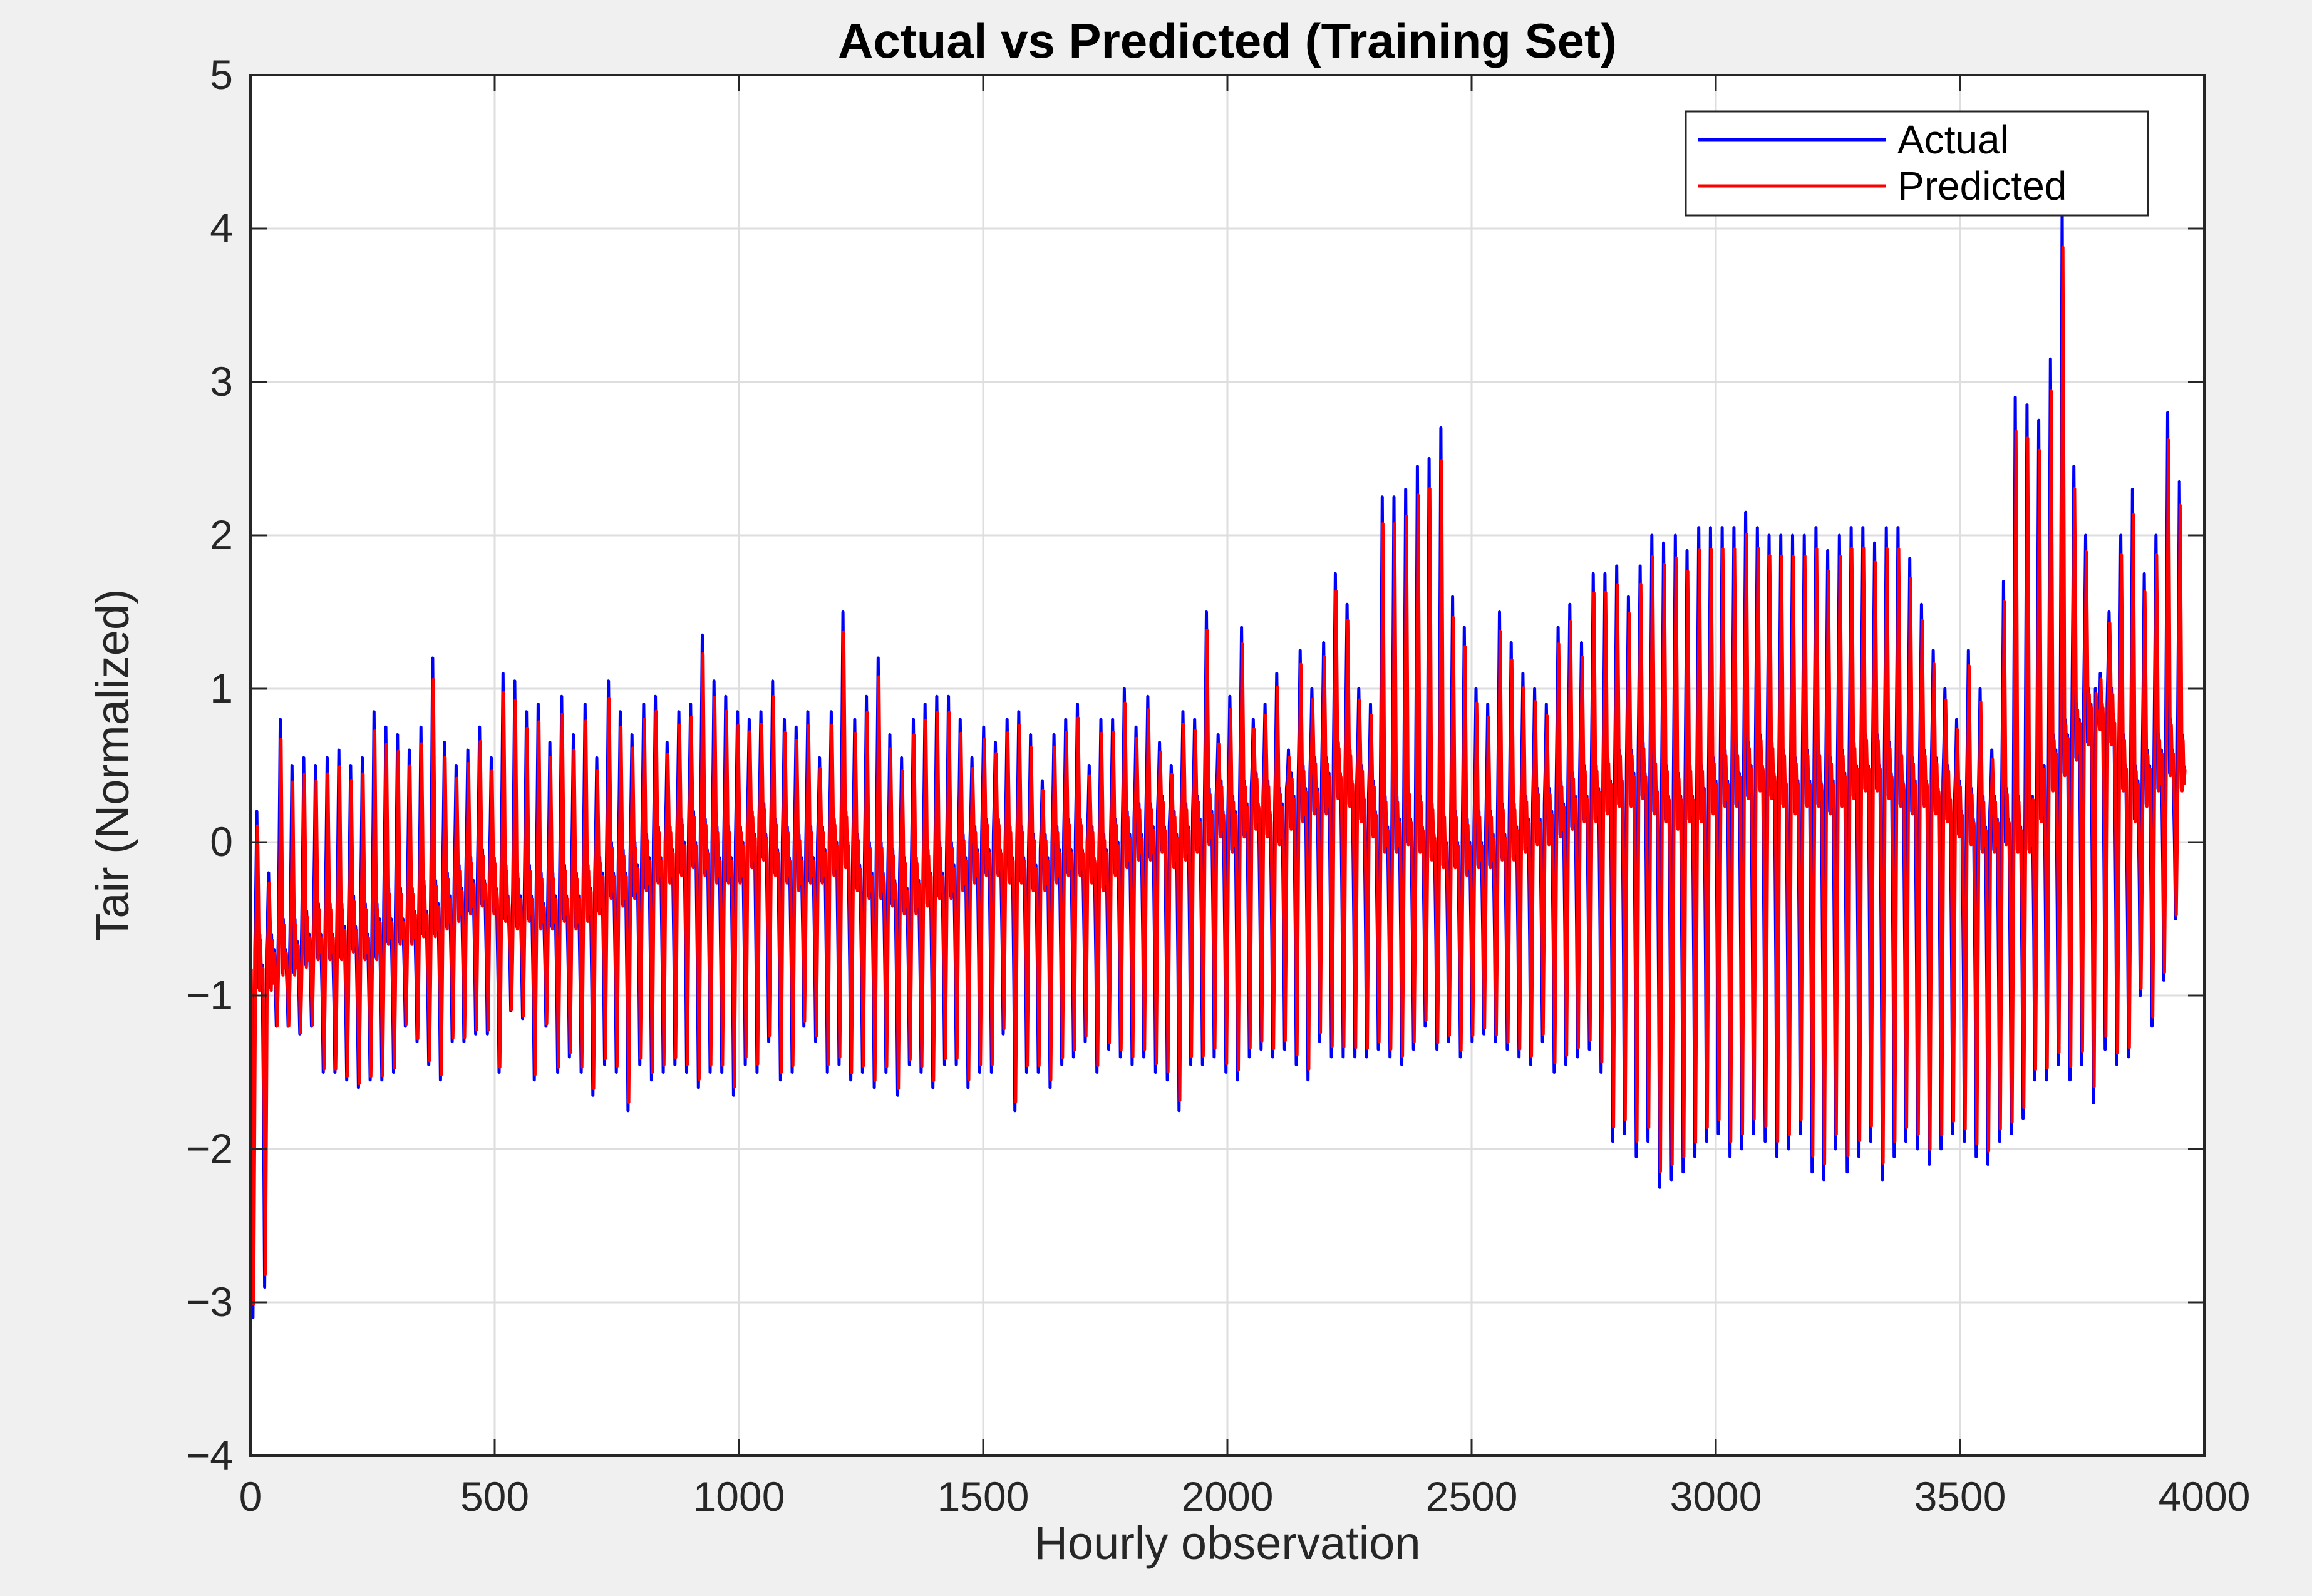 This screenshot has height=1596, width=2312. Describe the element at coordinates (209, 1455) in the screenshot. I see `y-tick-label: −4` at that location.